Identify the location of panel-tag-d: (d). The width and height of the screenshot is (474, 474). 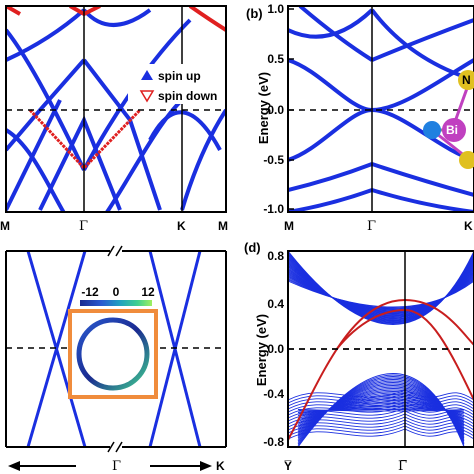
(252, 247).